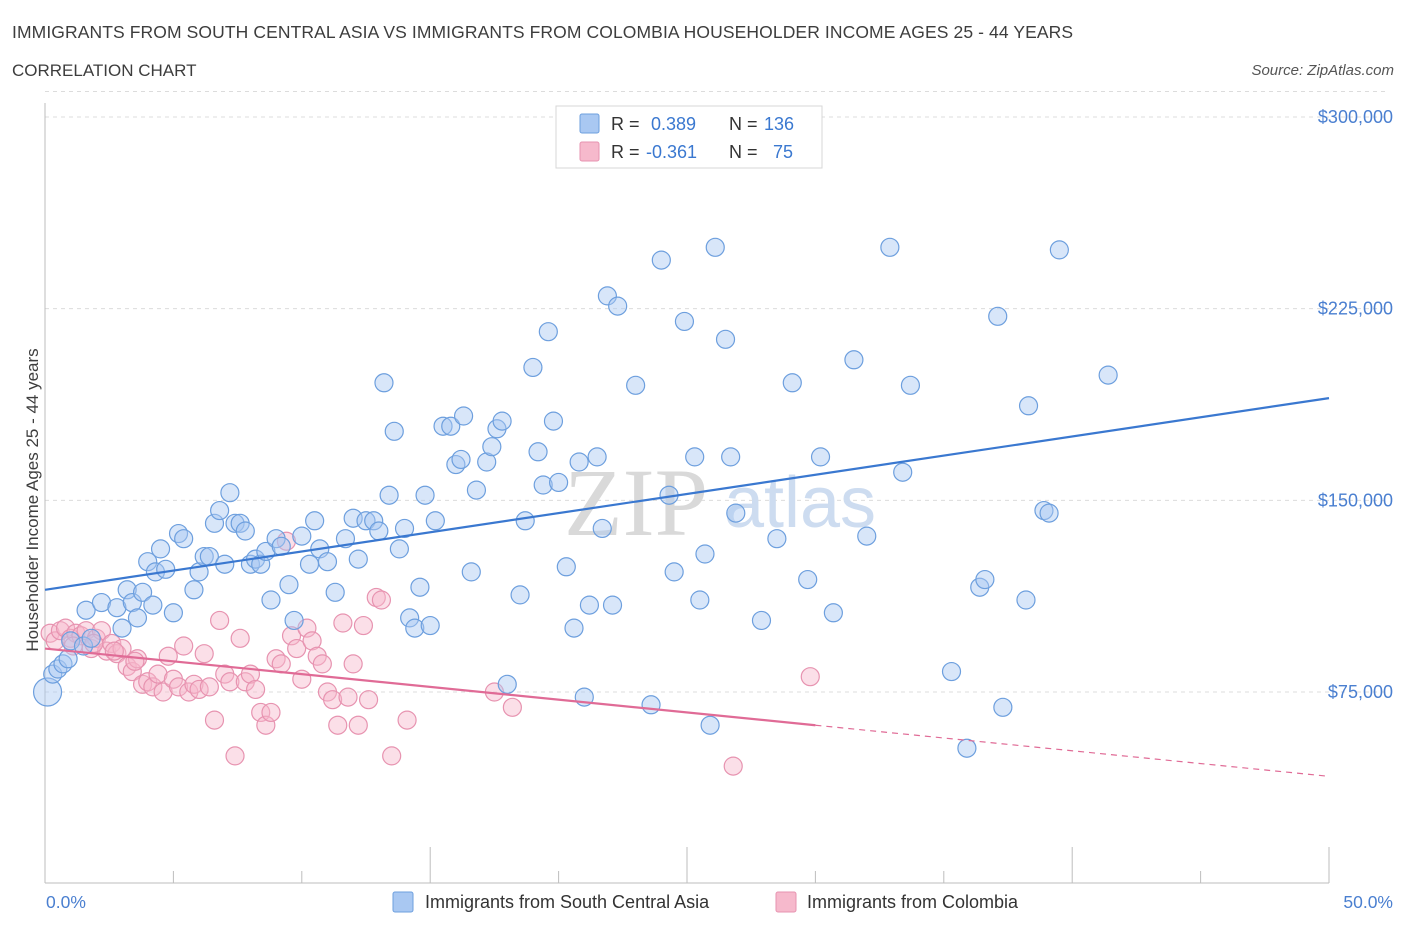 This screenshot has height=930, width=1406. Describe the element at coordinates (32, 499) in the screenshot. I see `y-axis-label: Householder Income Ages 25 - 44 years` at that location.